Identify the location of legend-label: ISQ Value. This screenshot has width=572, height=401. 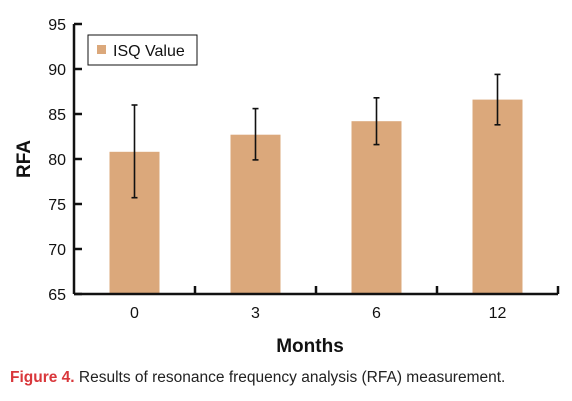
(149, 51).